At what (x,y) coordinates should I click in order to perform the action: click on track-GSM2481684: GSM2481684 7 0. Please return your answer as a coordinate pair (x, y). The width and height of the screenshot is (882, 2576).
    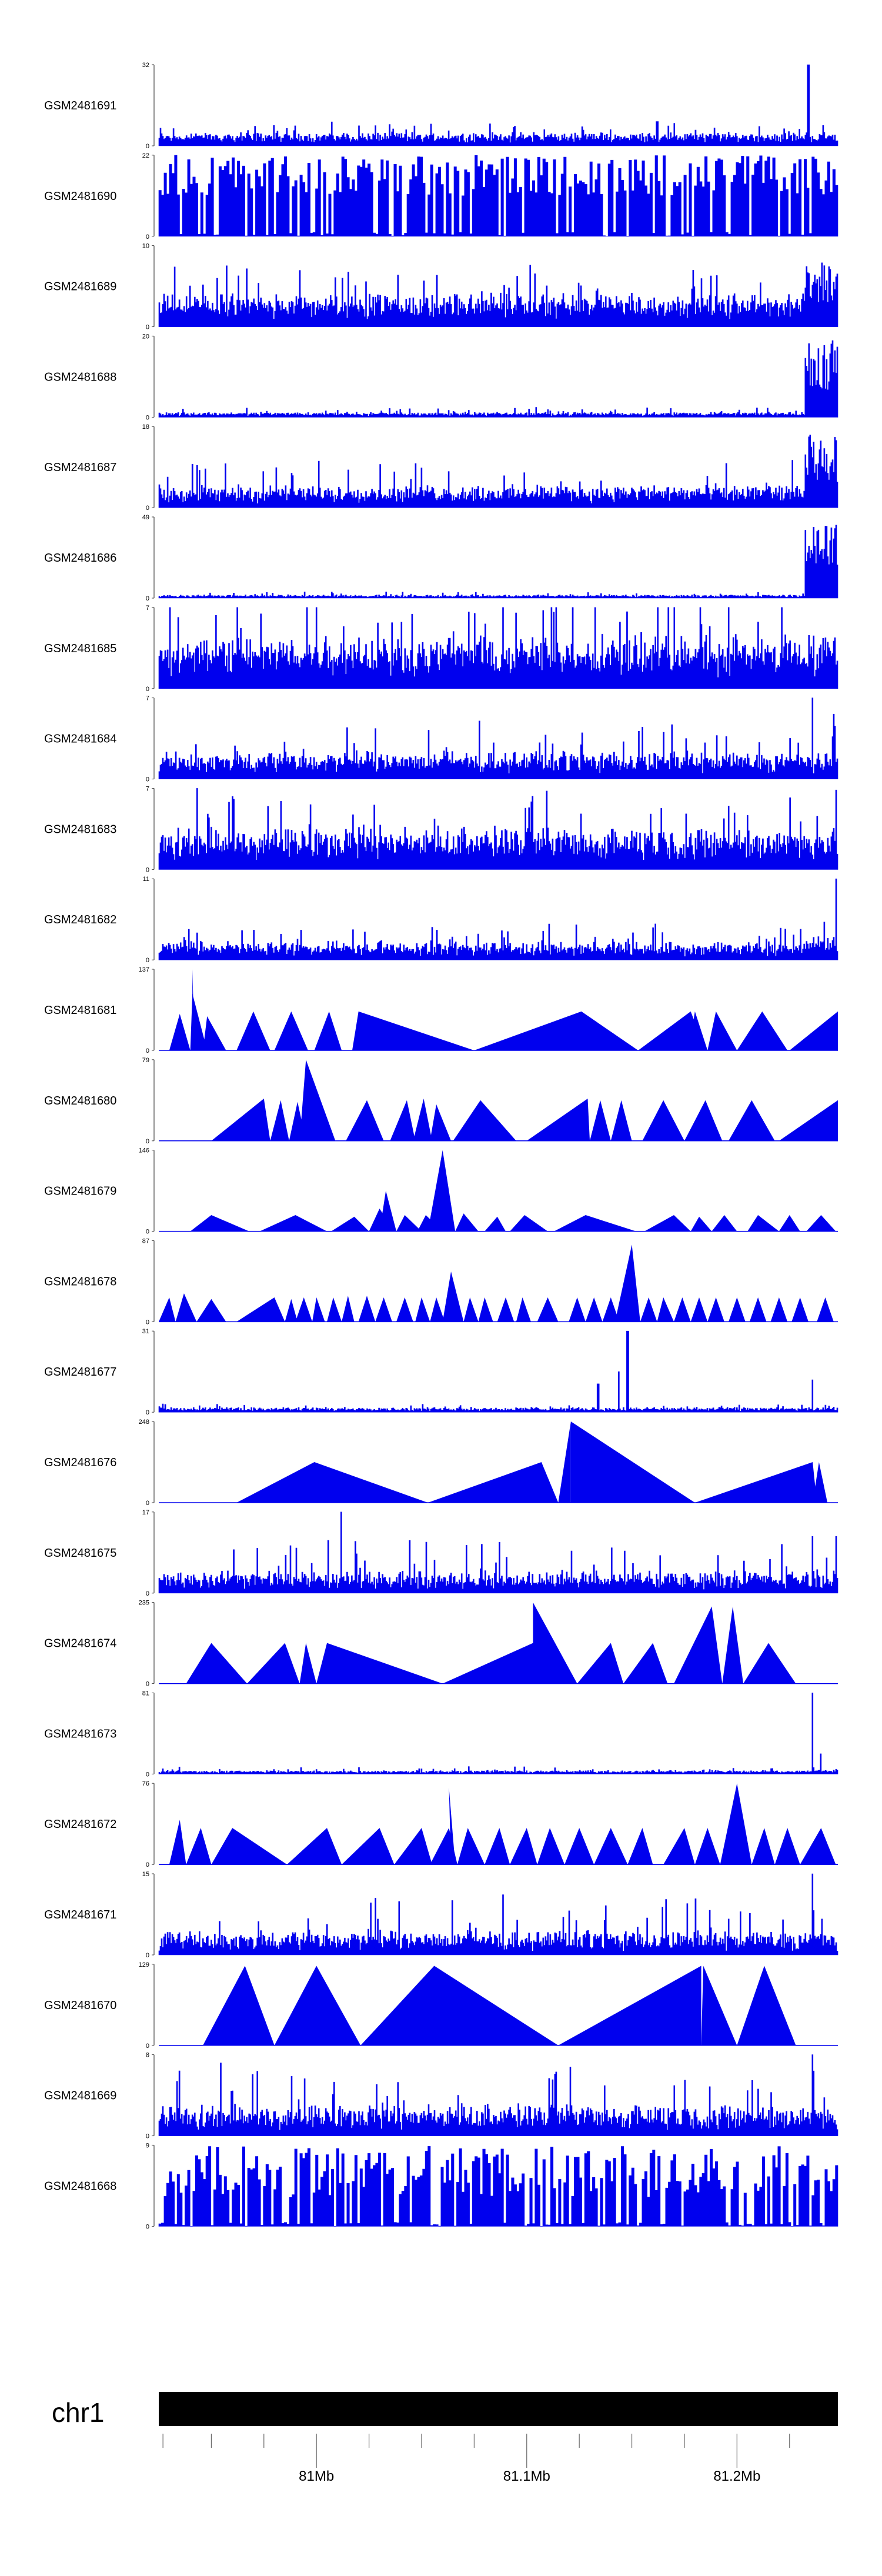
    Looking at the image, I should click on (441, 739).